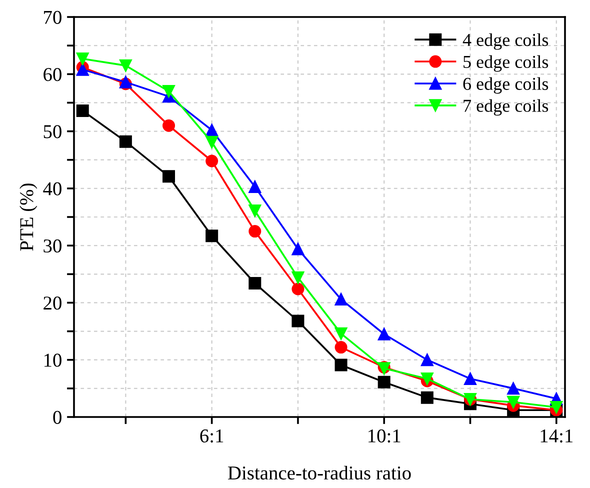  I want to click on y-tick-label: 70, so click(53, 17).